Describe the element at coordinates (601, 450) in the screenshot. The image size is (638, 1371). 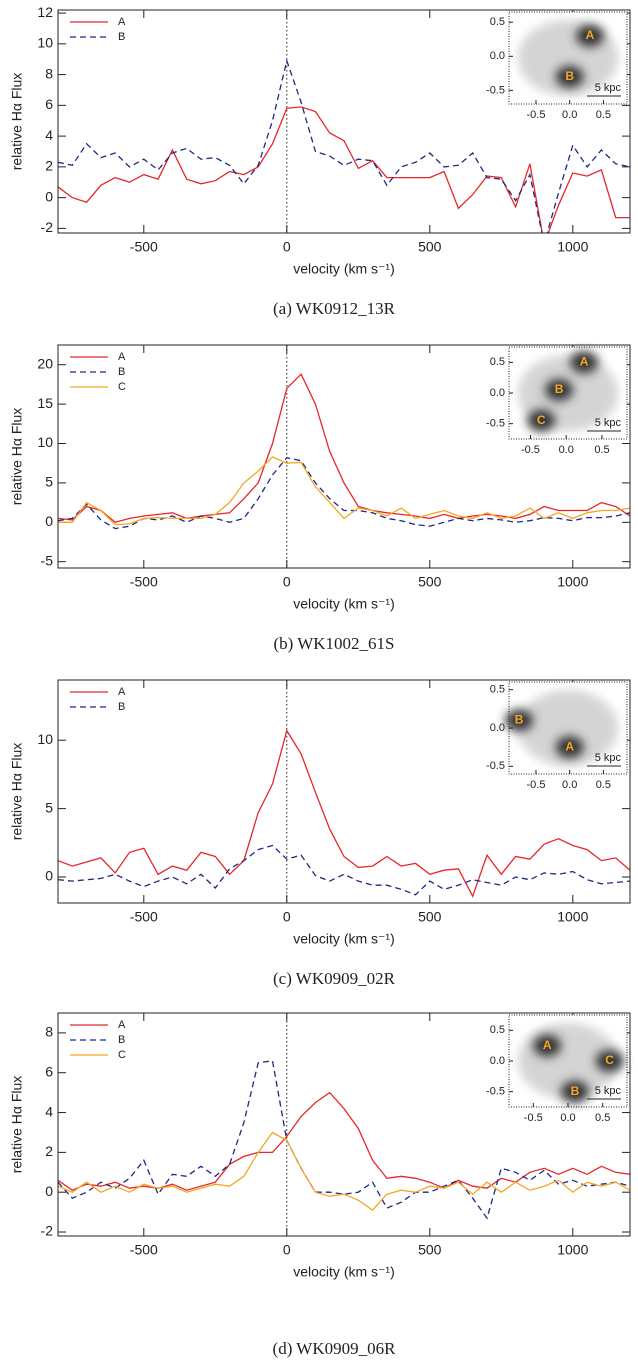
I see `inset-x-tick-label: 0.5` at that location.